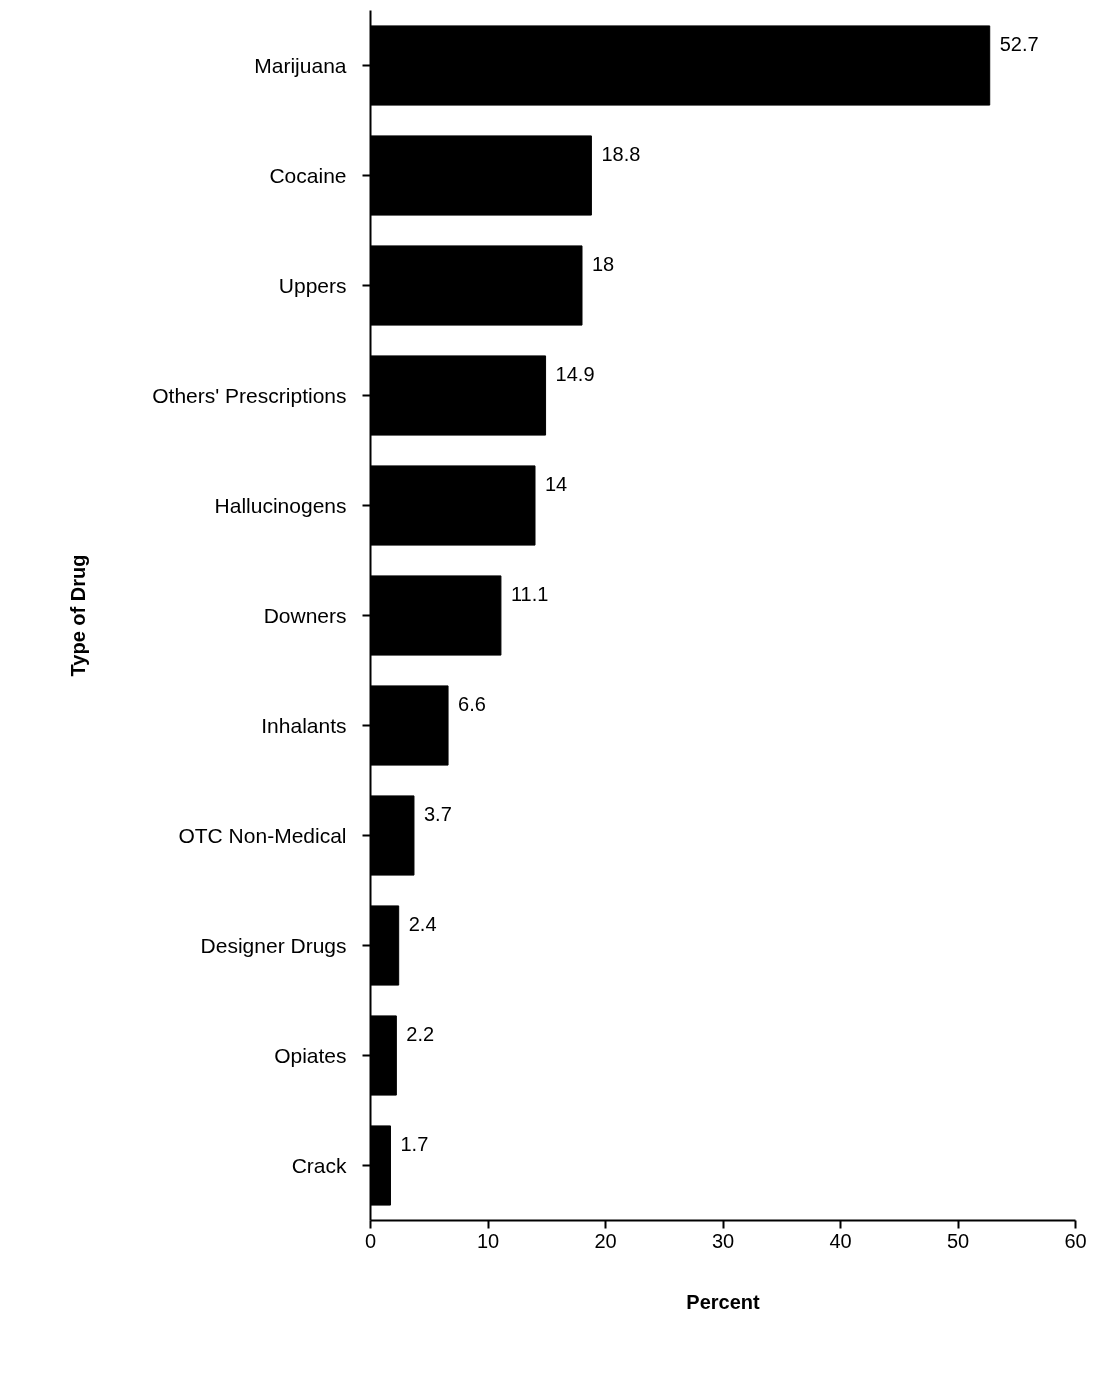 The image size is (1103, 1396). I want to click on y-tick-label: Cocaine, so click(308, 175).